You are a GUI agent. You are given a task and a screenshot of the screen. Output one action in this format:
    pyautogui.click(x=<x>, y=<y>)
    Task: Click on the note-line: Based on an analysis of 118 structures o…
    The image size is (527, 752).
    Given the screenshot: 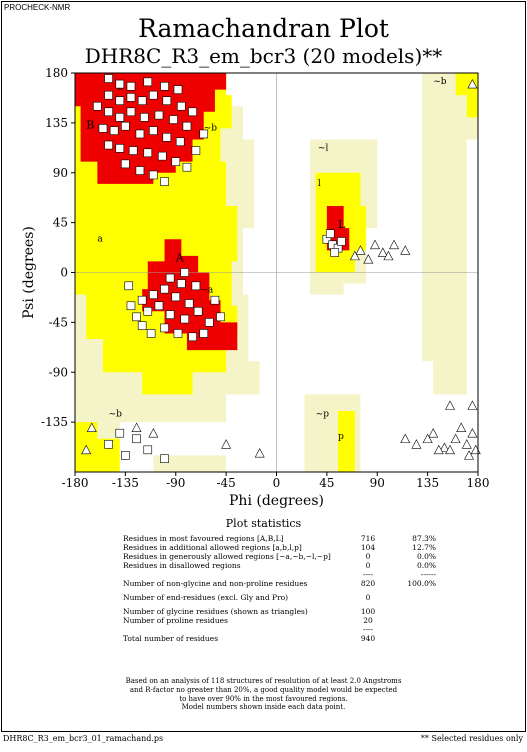 What is the action you would take?
    pyautogui.click(x=263, y=681)
    